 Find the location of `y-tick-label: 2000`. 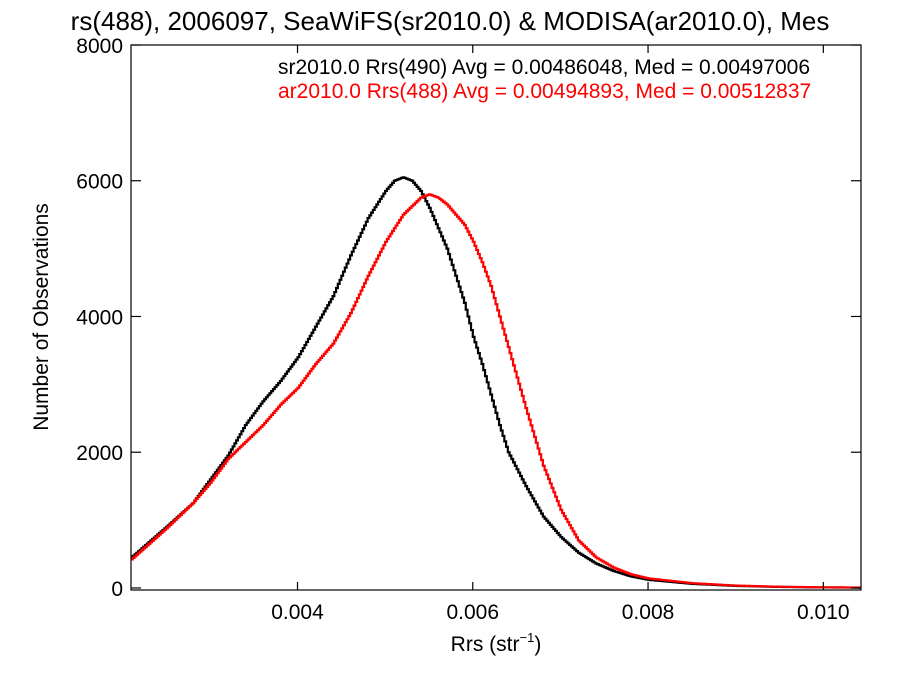

y-tick-label: 2000 is located at coordinates (99, 453).